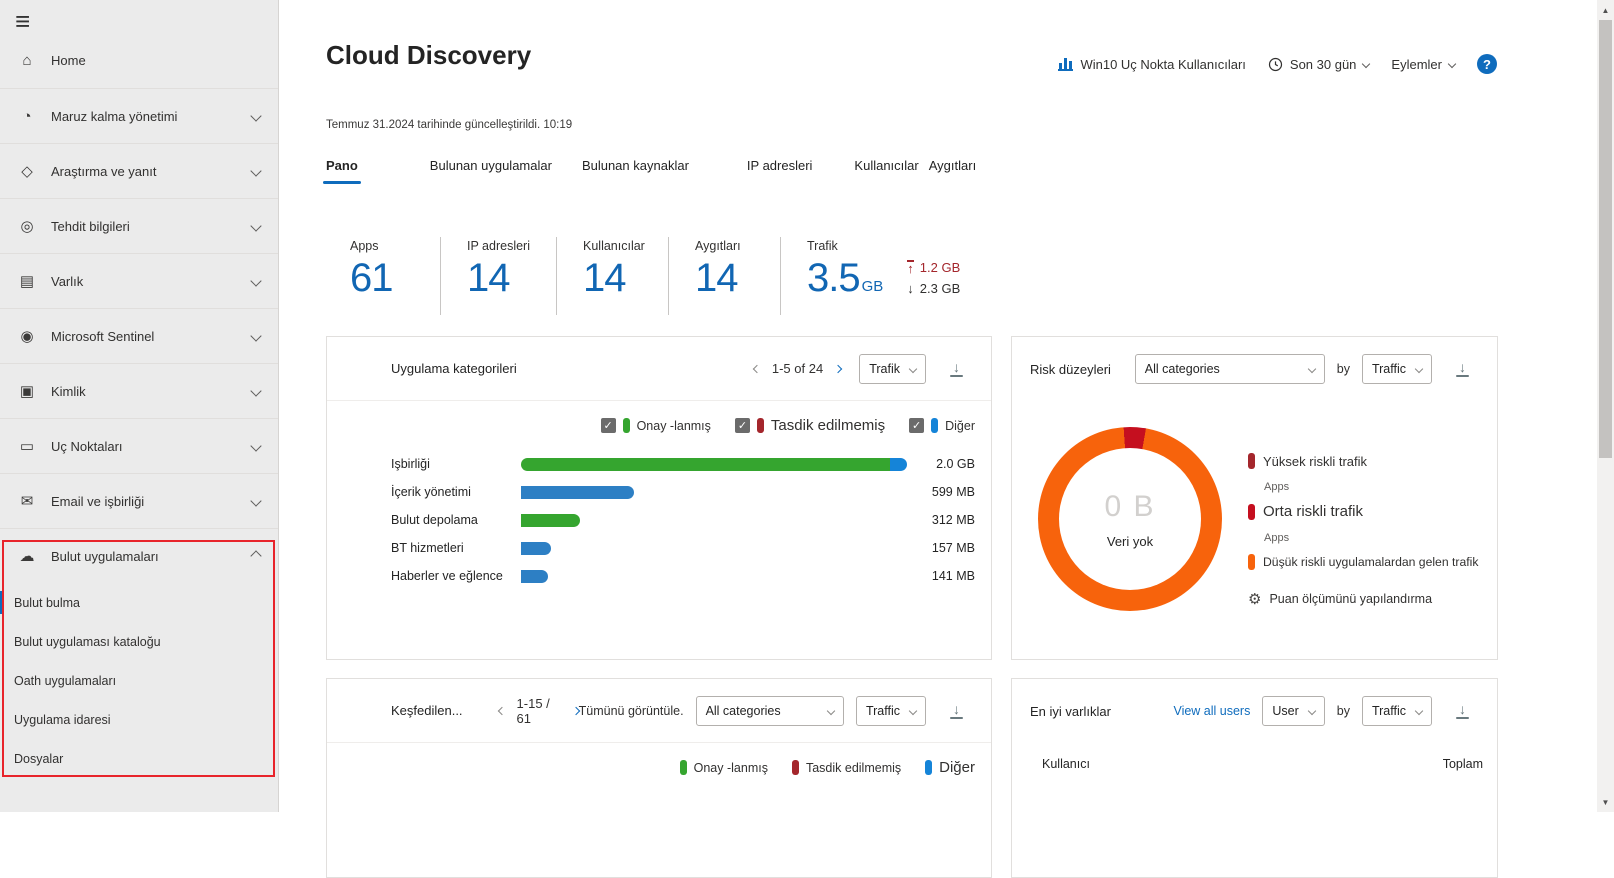 This screenshot has height=878, width=1614. Describe the element at coordinates (952, 165) in the screenshot. I see `tab-devices: Aygıtları` at that location.